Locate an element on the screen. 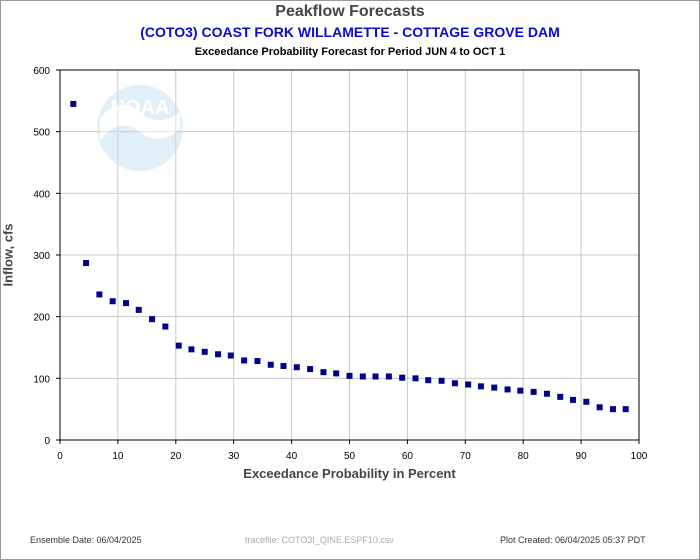 This screenshot has height=560, width=700. x-tick-label: 50 is located at coordinates (350, 456).